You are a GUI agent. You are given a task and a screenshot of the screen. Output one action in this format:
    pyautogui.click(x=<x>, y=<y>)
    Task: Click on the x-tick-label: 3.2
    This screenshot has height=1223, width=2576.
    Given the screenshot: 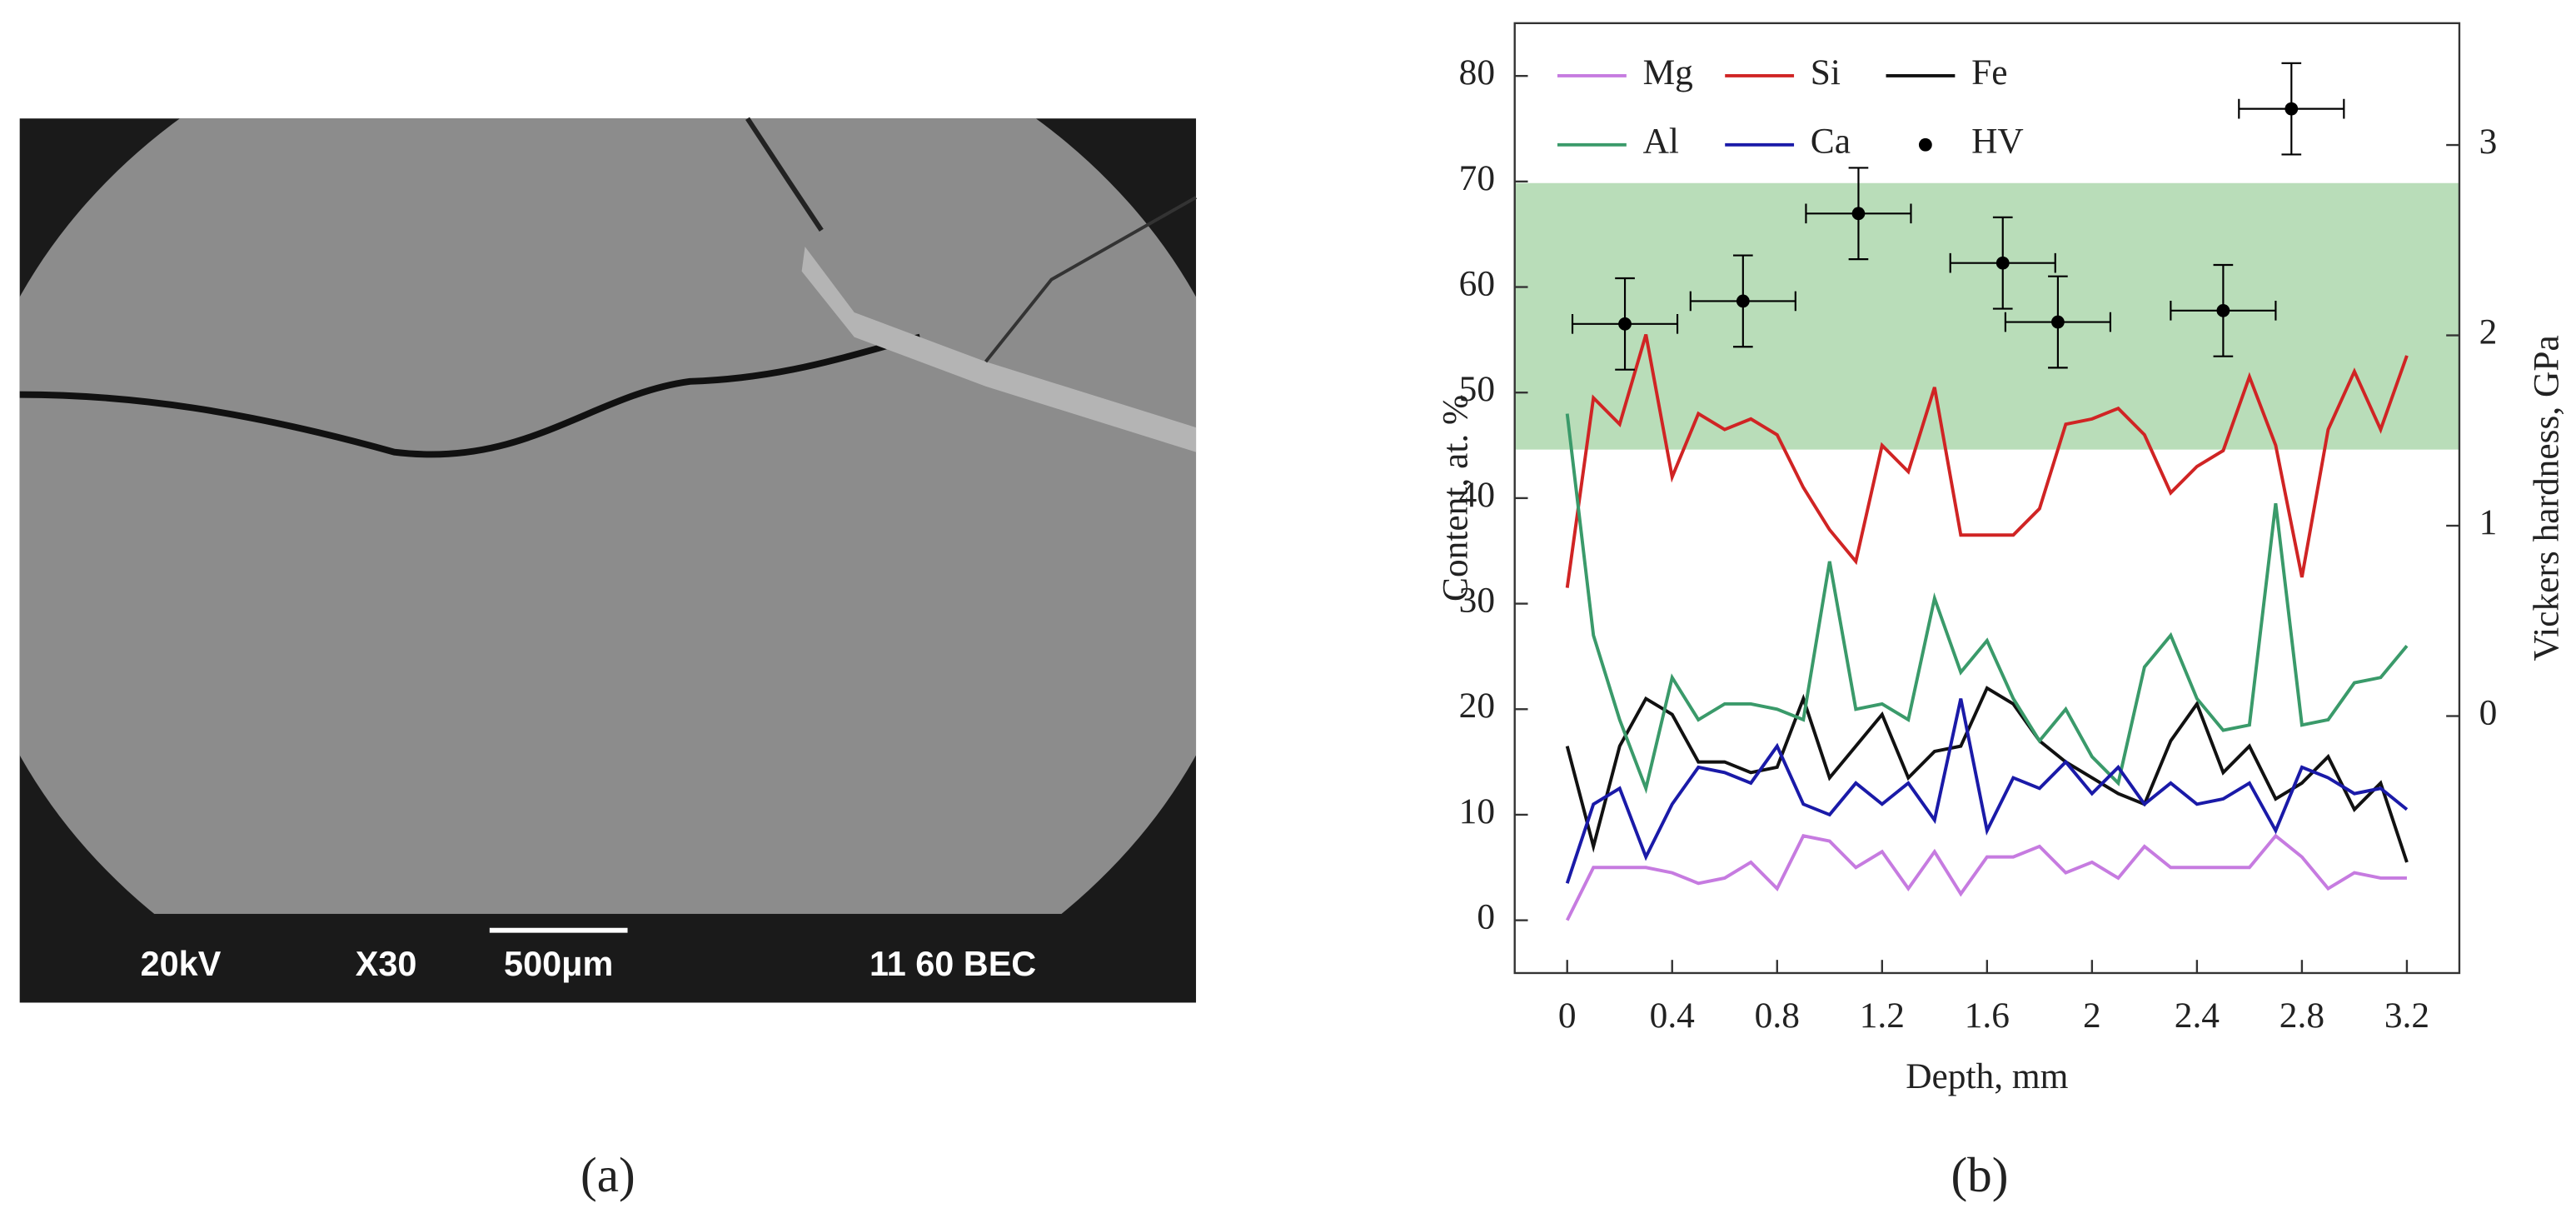 What is the action you would take?
    pyautogui.click(x=2406, y=1016)
    